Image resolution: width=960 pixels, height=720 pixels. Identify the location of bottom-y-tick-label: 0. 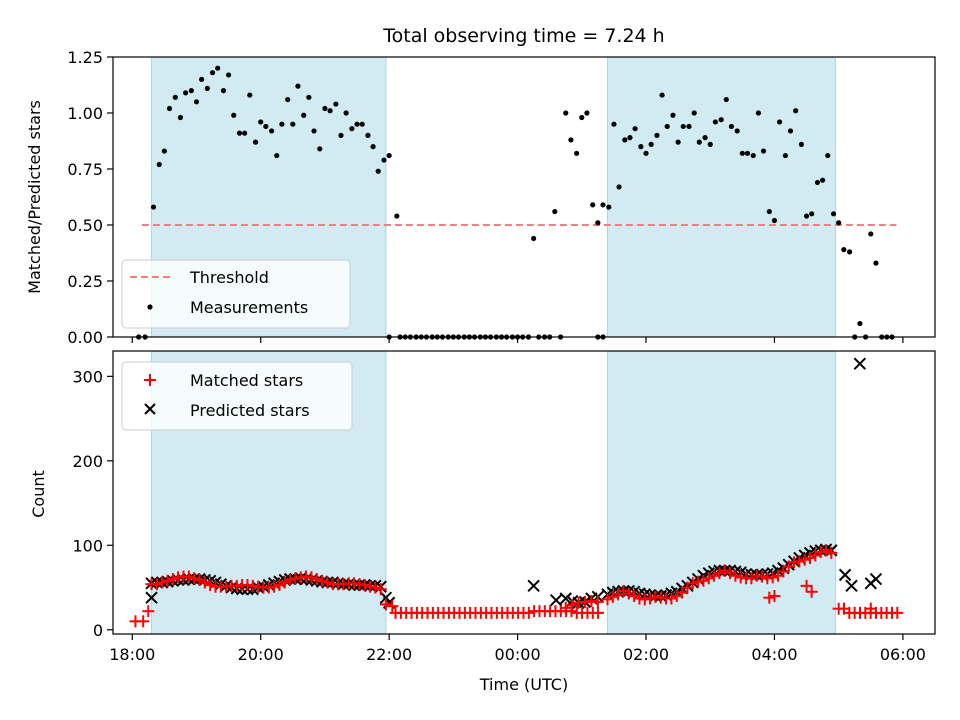
(98, 630).